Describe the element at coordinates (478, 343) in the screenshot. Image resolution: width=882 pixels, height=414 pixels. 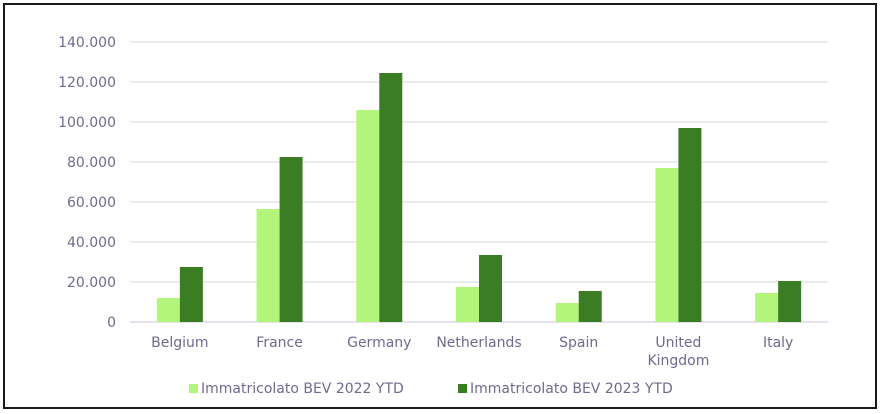
I see `x-category-label: Netherlands` at that location.